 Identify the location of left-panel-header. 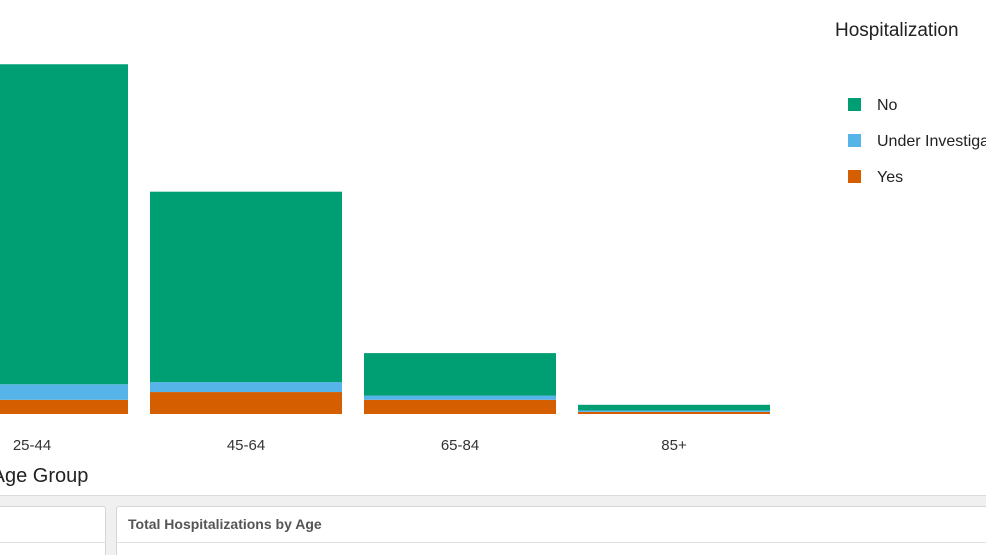
(52, 525).